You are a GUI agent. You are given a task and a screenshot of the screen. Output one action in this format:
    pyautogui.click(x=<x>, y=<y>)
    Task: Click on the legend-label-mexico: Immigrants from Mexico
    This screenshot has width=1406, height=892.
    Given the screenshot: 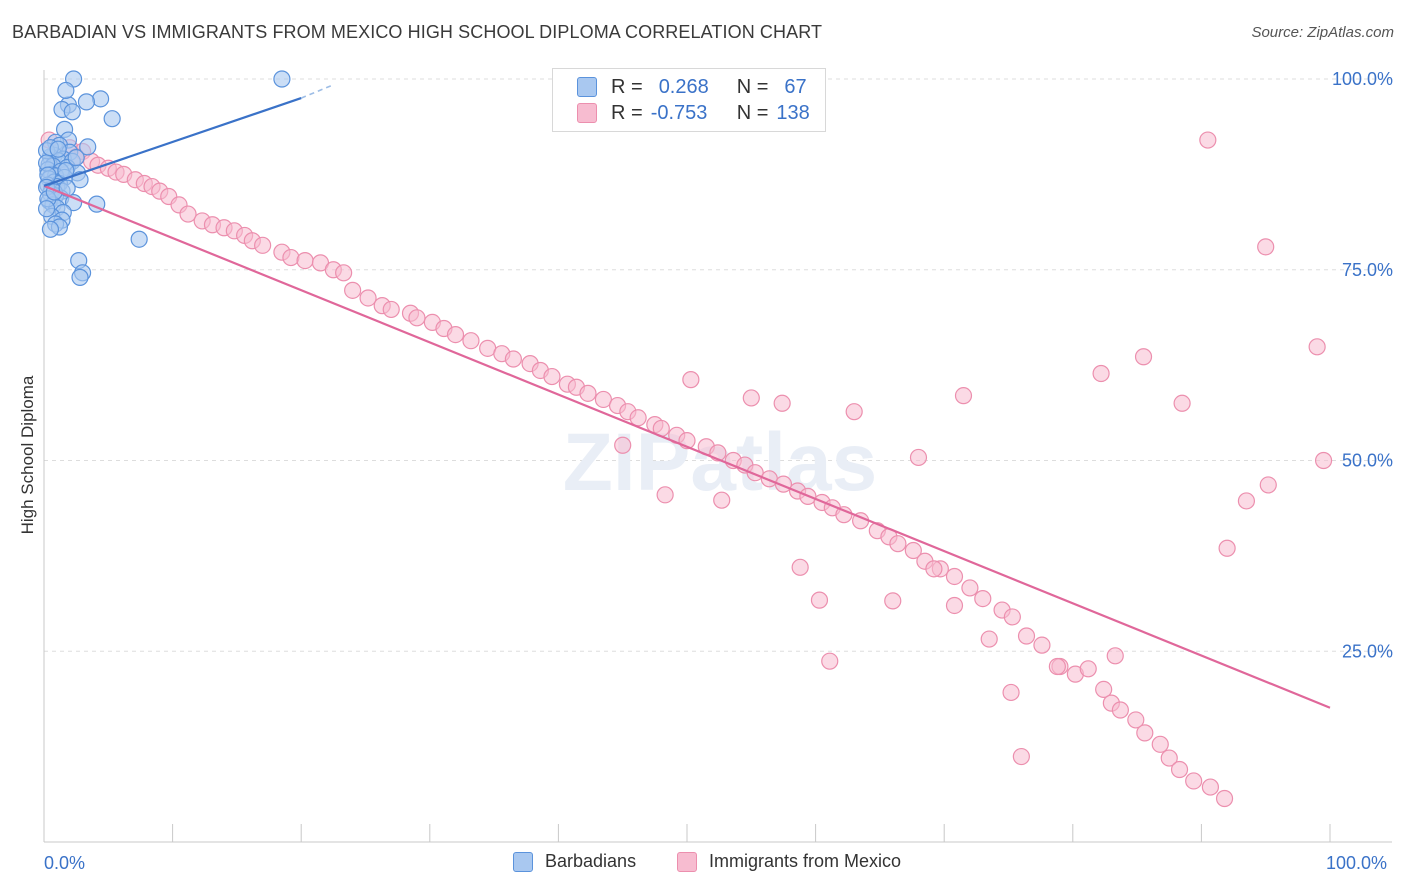 What is the action you would take?
    pyautogui.click(x=805, y=861)
    